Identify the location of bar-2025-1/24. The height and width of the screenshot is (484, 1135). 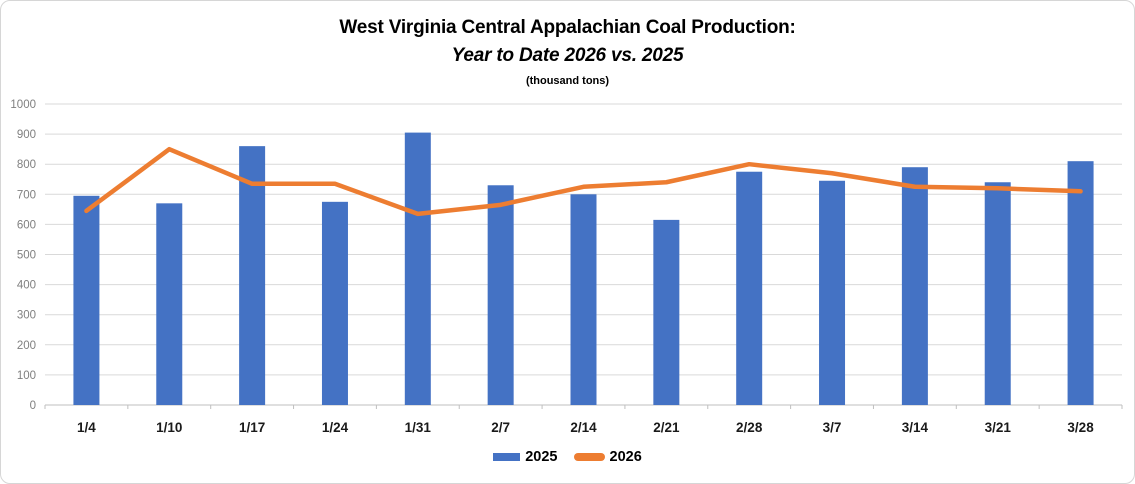
(334, 303).